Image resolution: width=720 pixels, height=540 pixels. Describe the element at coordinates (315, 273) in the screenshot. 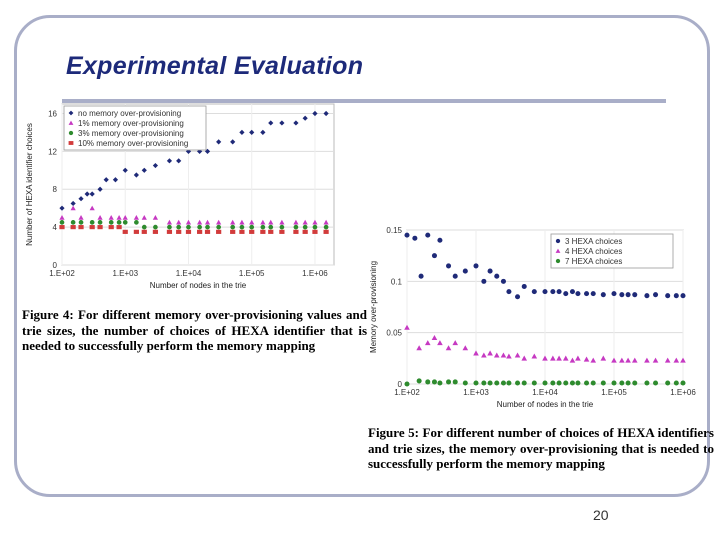

I see `chart4-x-tick-label: 1.E+06` at that location.